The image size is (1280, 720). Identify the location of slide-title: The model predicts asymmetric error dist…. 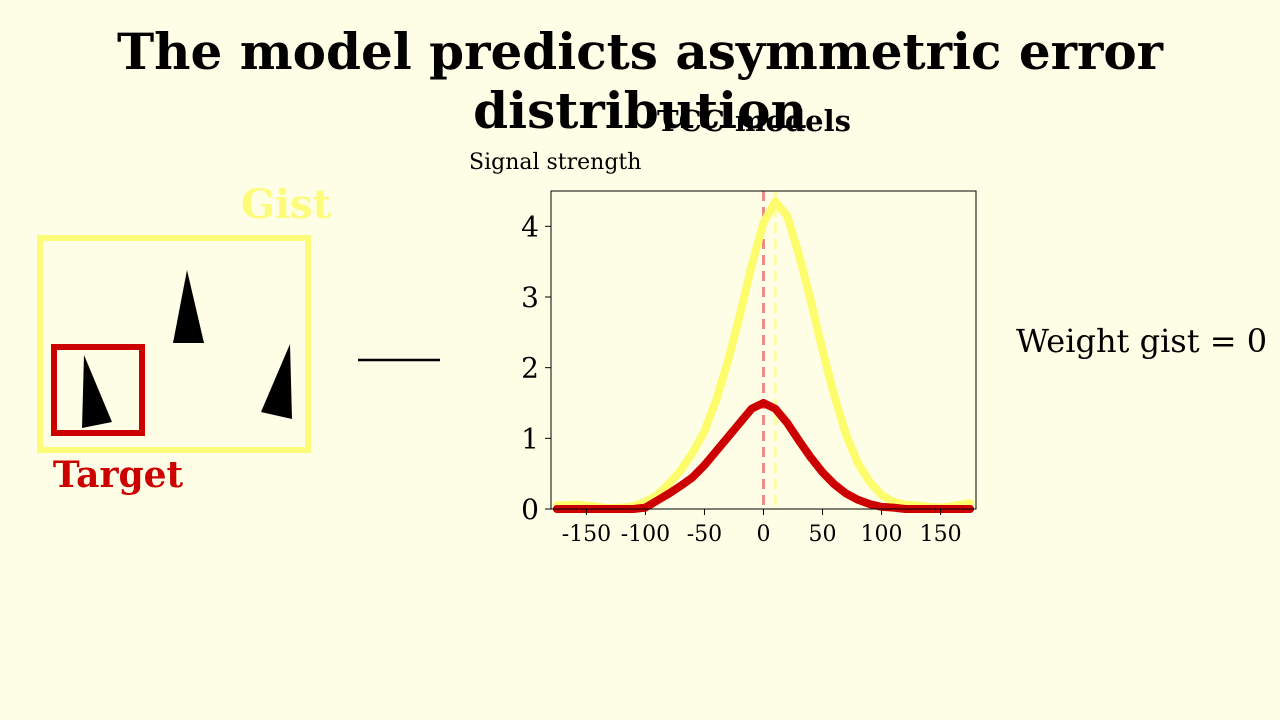
(640, 81).